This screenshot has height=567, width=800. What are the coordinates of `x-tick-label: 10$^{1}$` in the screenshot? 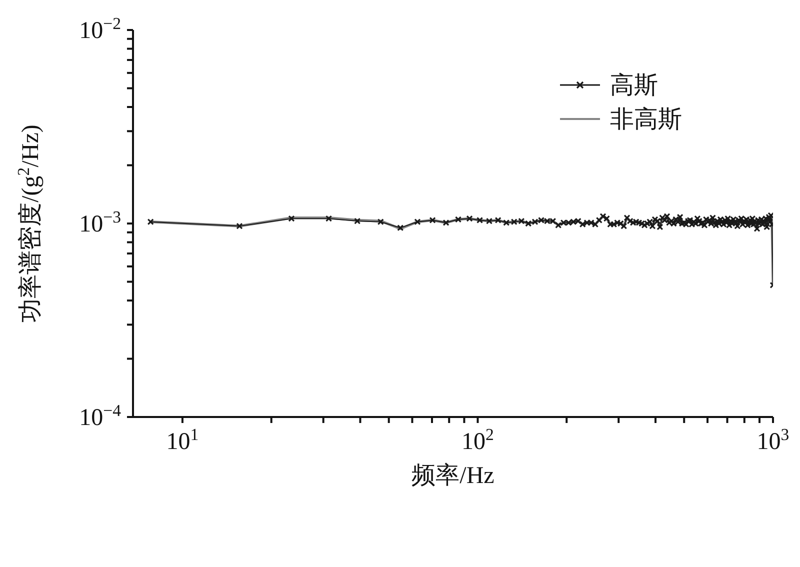 It's located at (182, 439).